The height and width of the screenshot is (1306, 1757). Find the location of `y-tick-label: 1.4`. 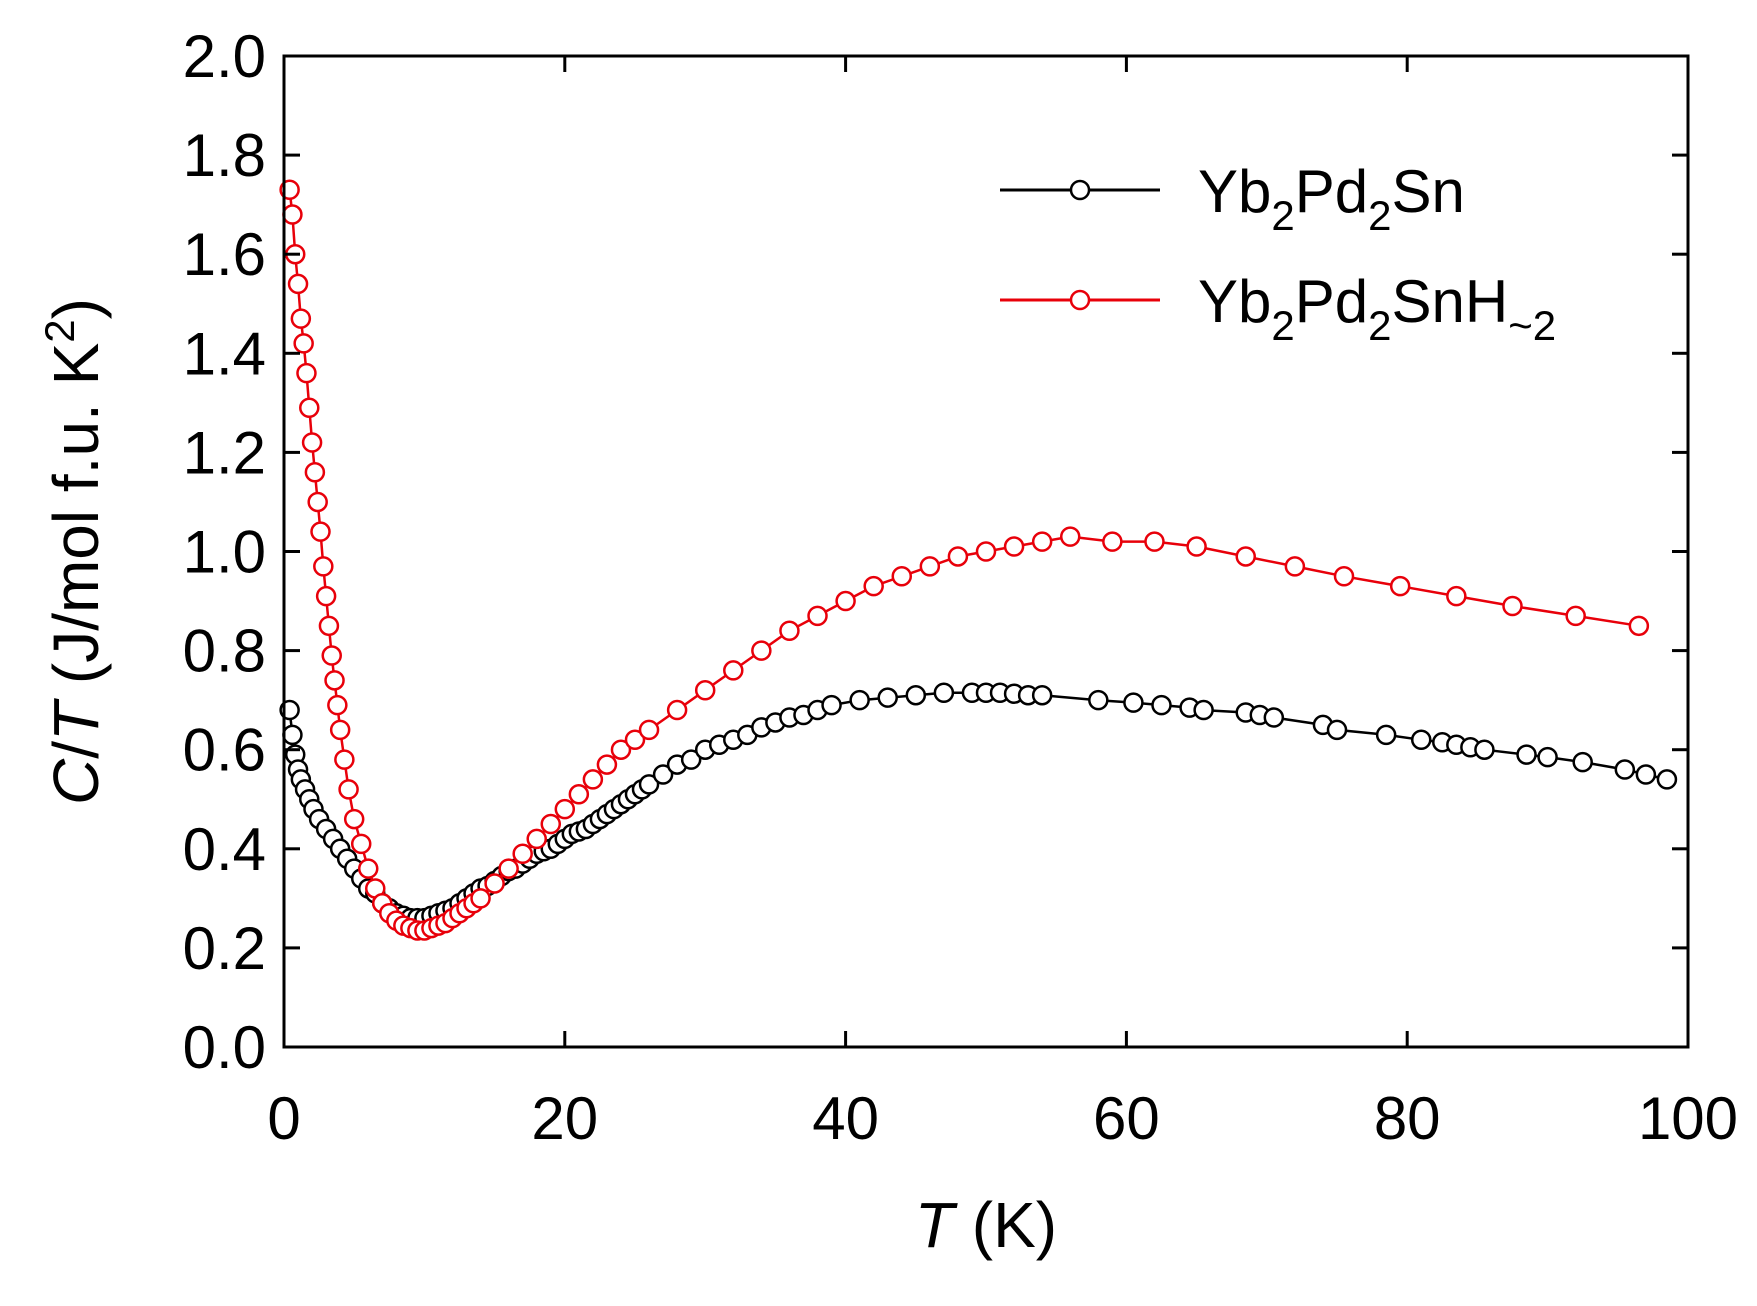

y-tick-label: 1.4 is located at coordinates (224, 353).